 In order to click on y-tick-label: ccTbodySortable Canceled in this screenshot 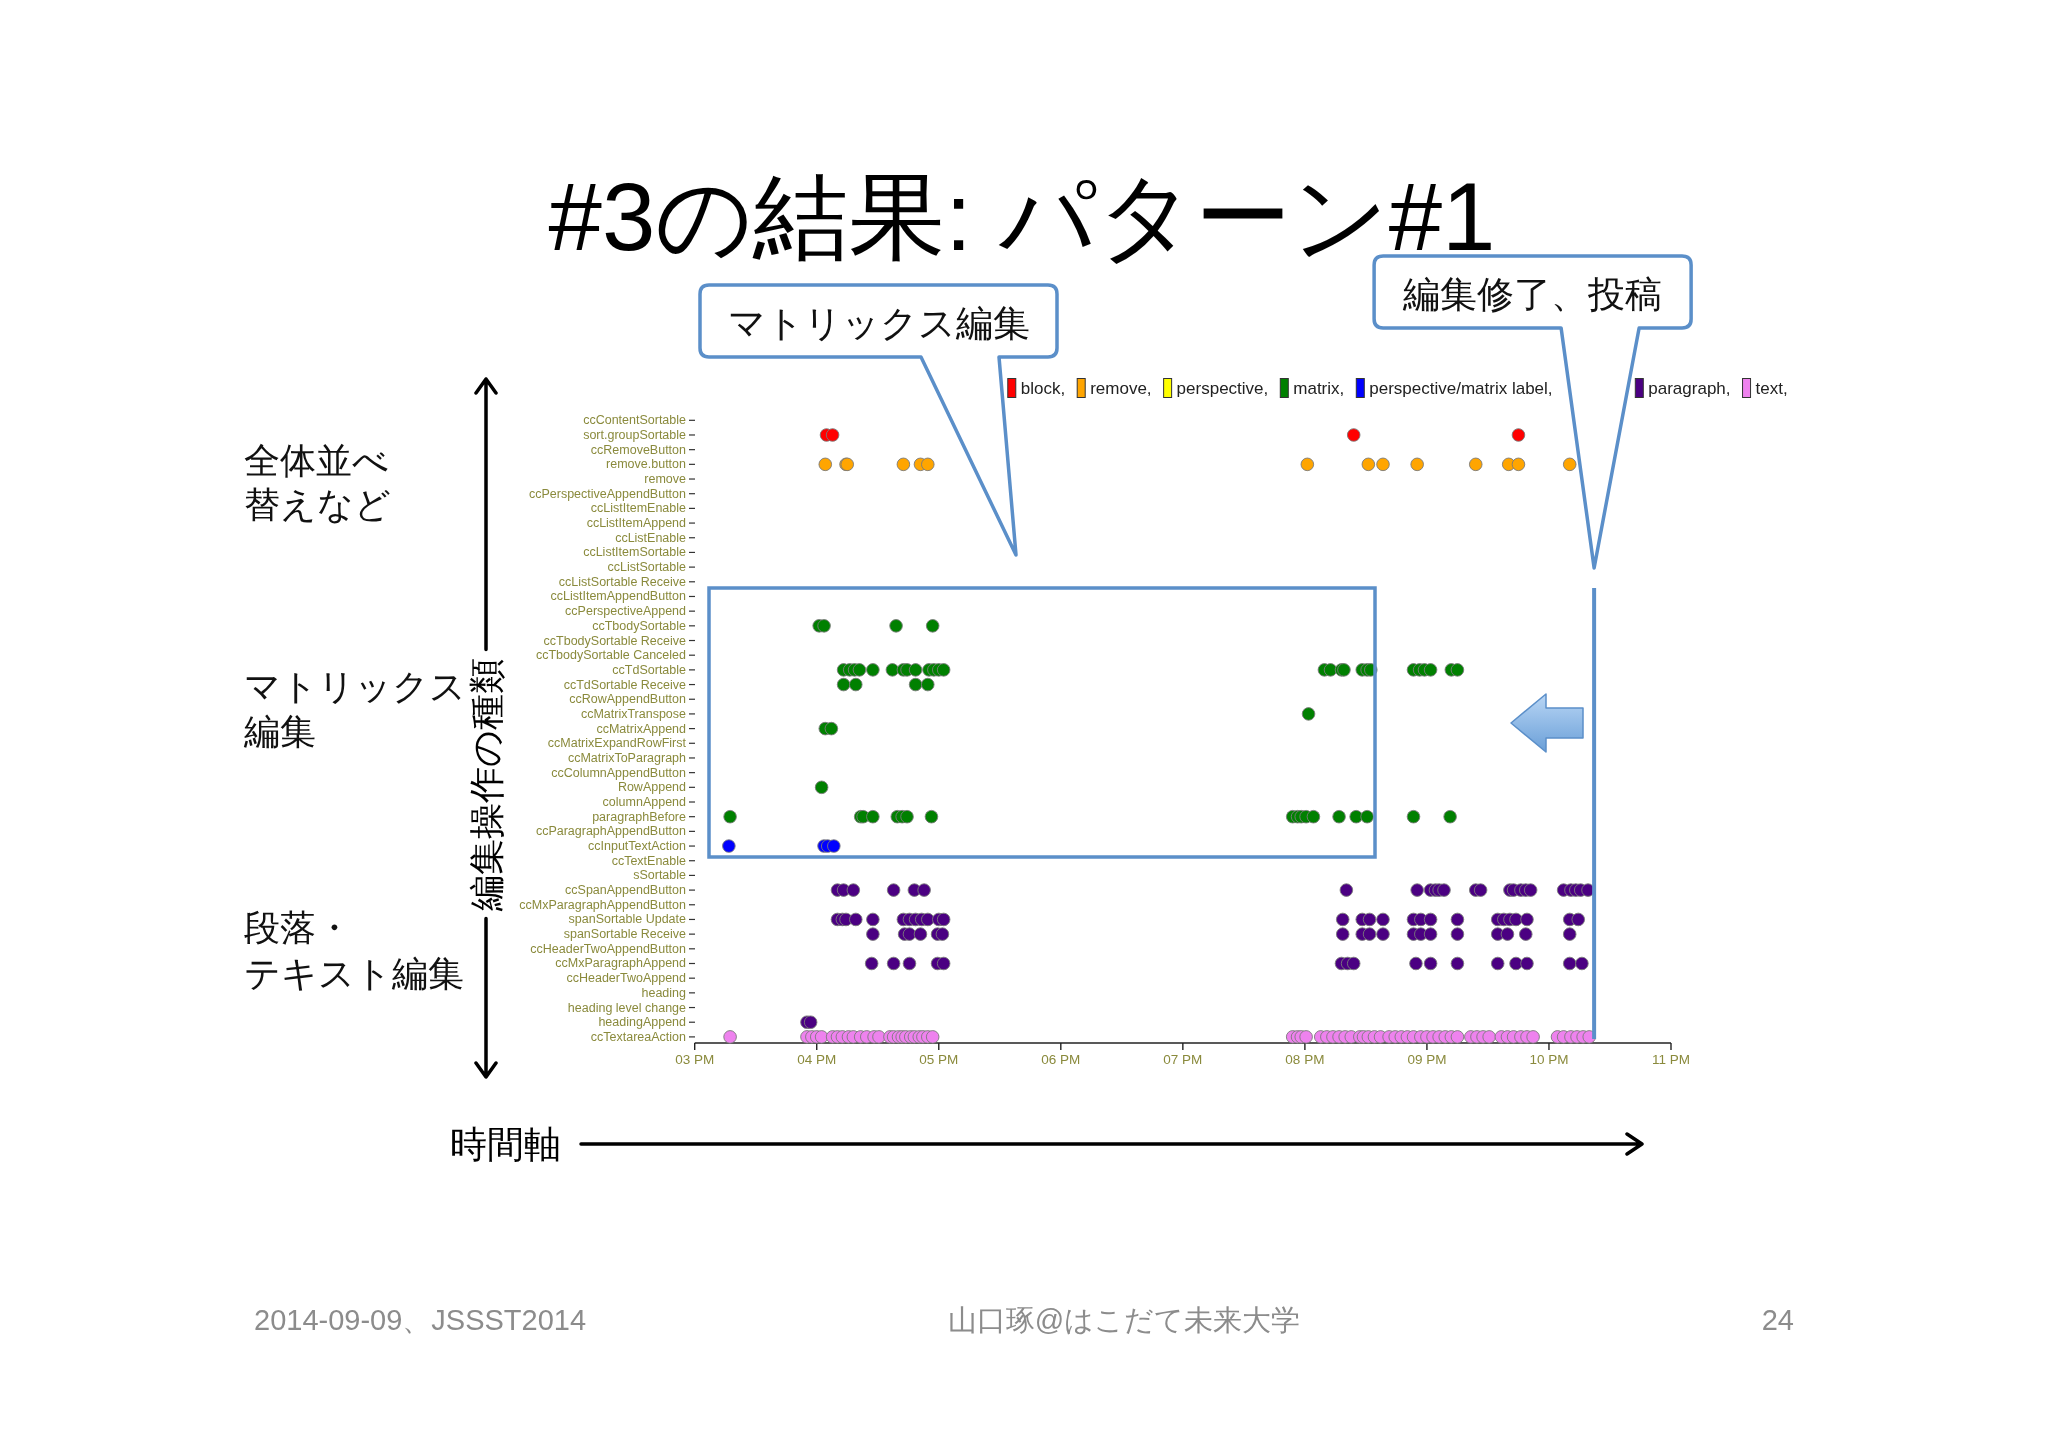, I will do `click(611, 655)`.